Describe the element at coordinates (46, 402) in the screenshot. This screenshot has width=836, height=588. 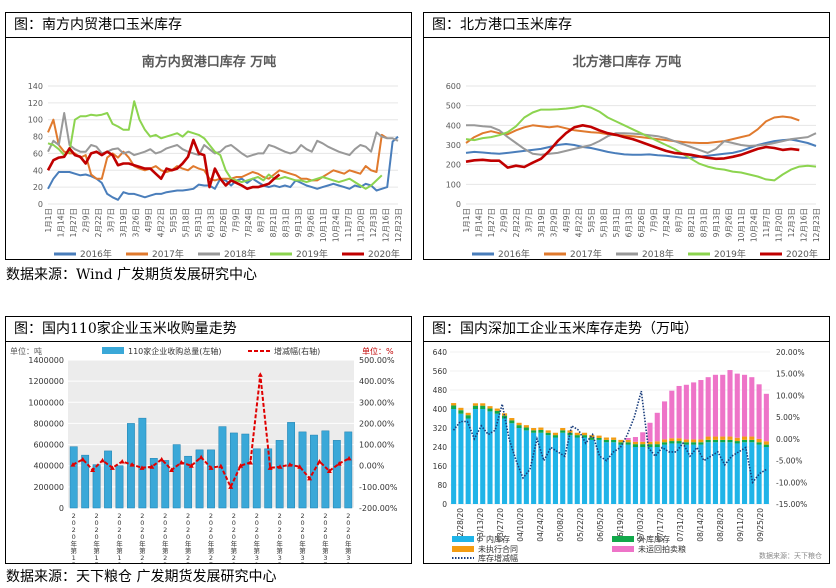
I see `y-tick-label: 1000000` at that location.